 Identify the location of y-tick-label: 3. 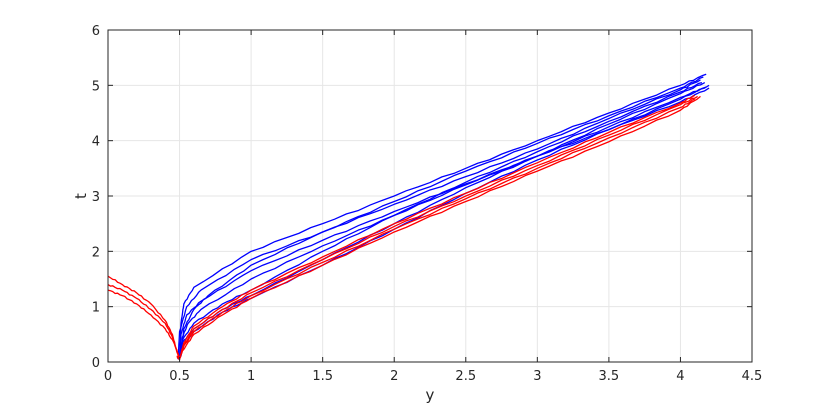
(96, 197).